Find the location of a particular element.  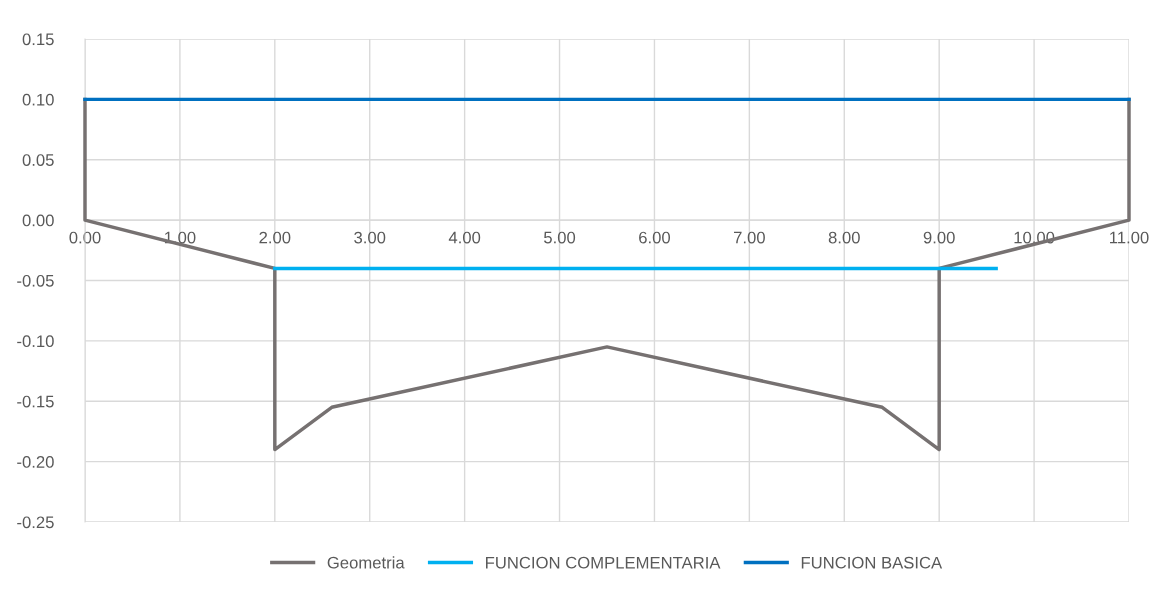

x-tick-label: 8.00 is located at coordinates (844, 237).